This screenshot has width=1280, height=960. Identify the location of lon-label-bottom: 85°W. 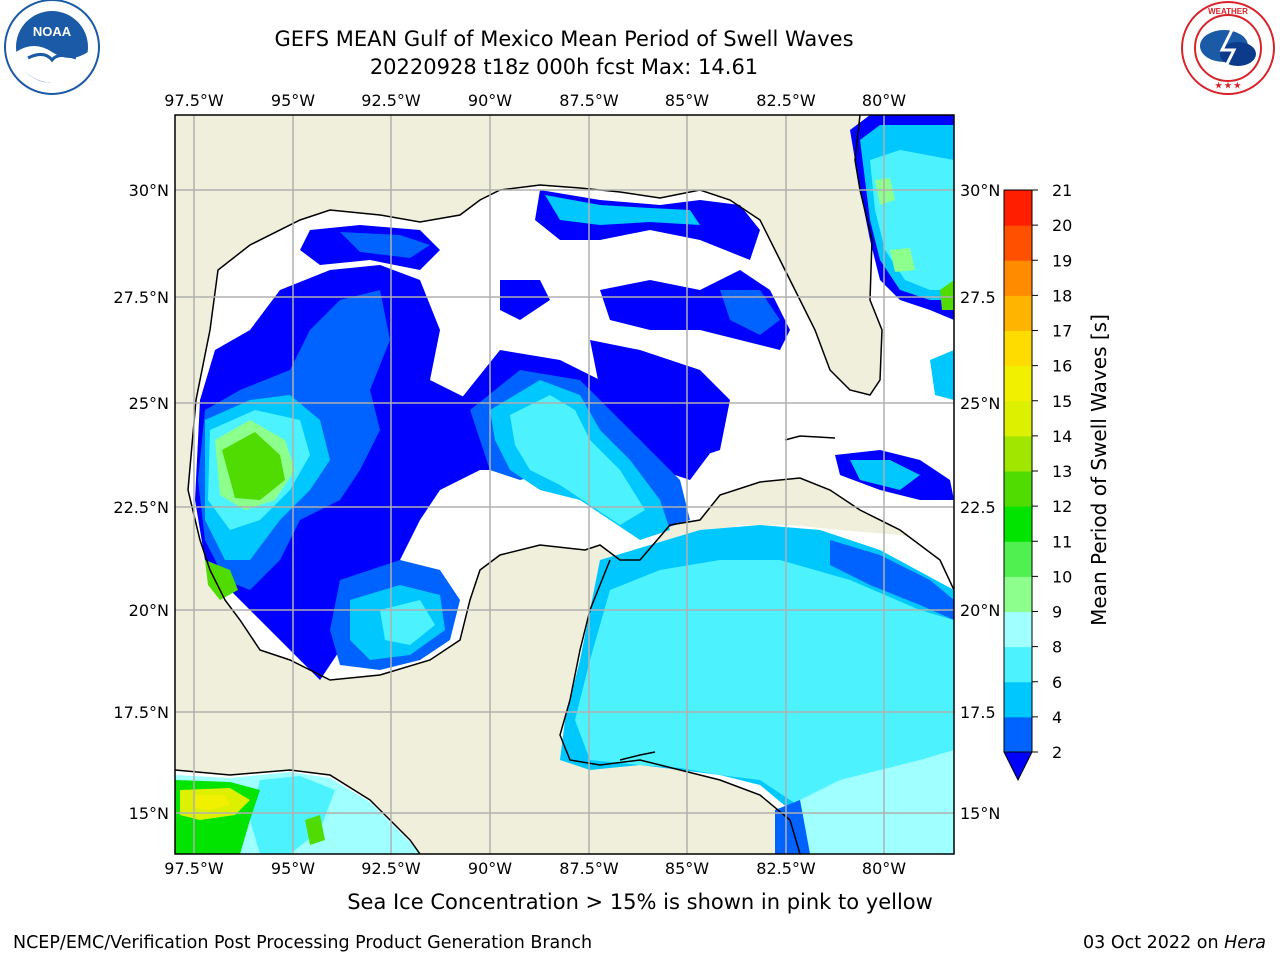
(687, 868).